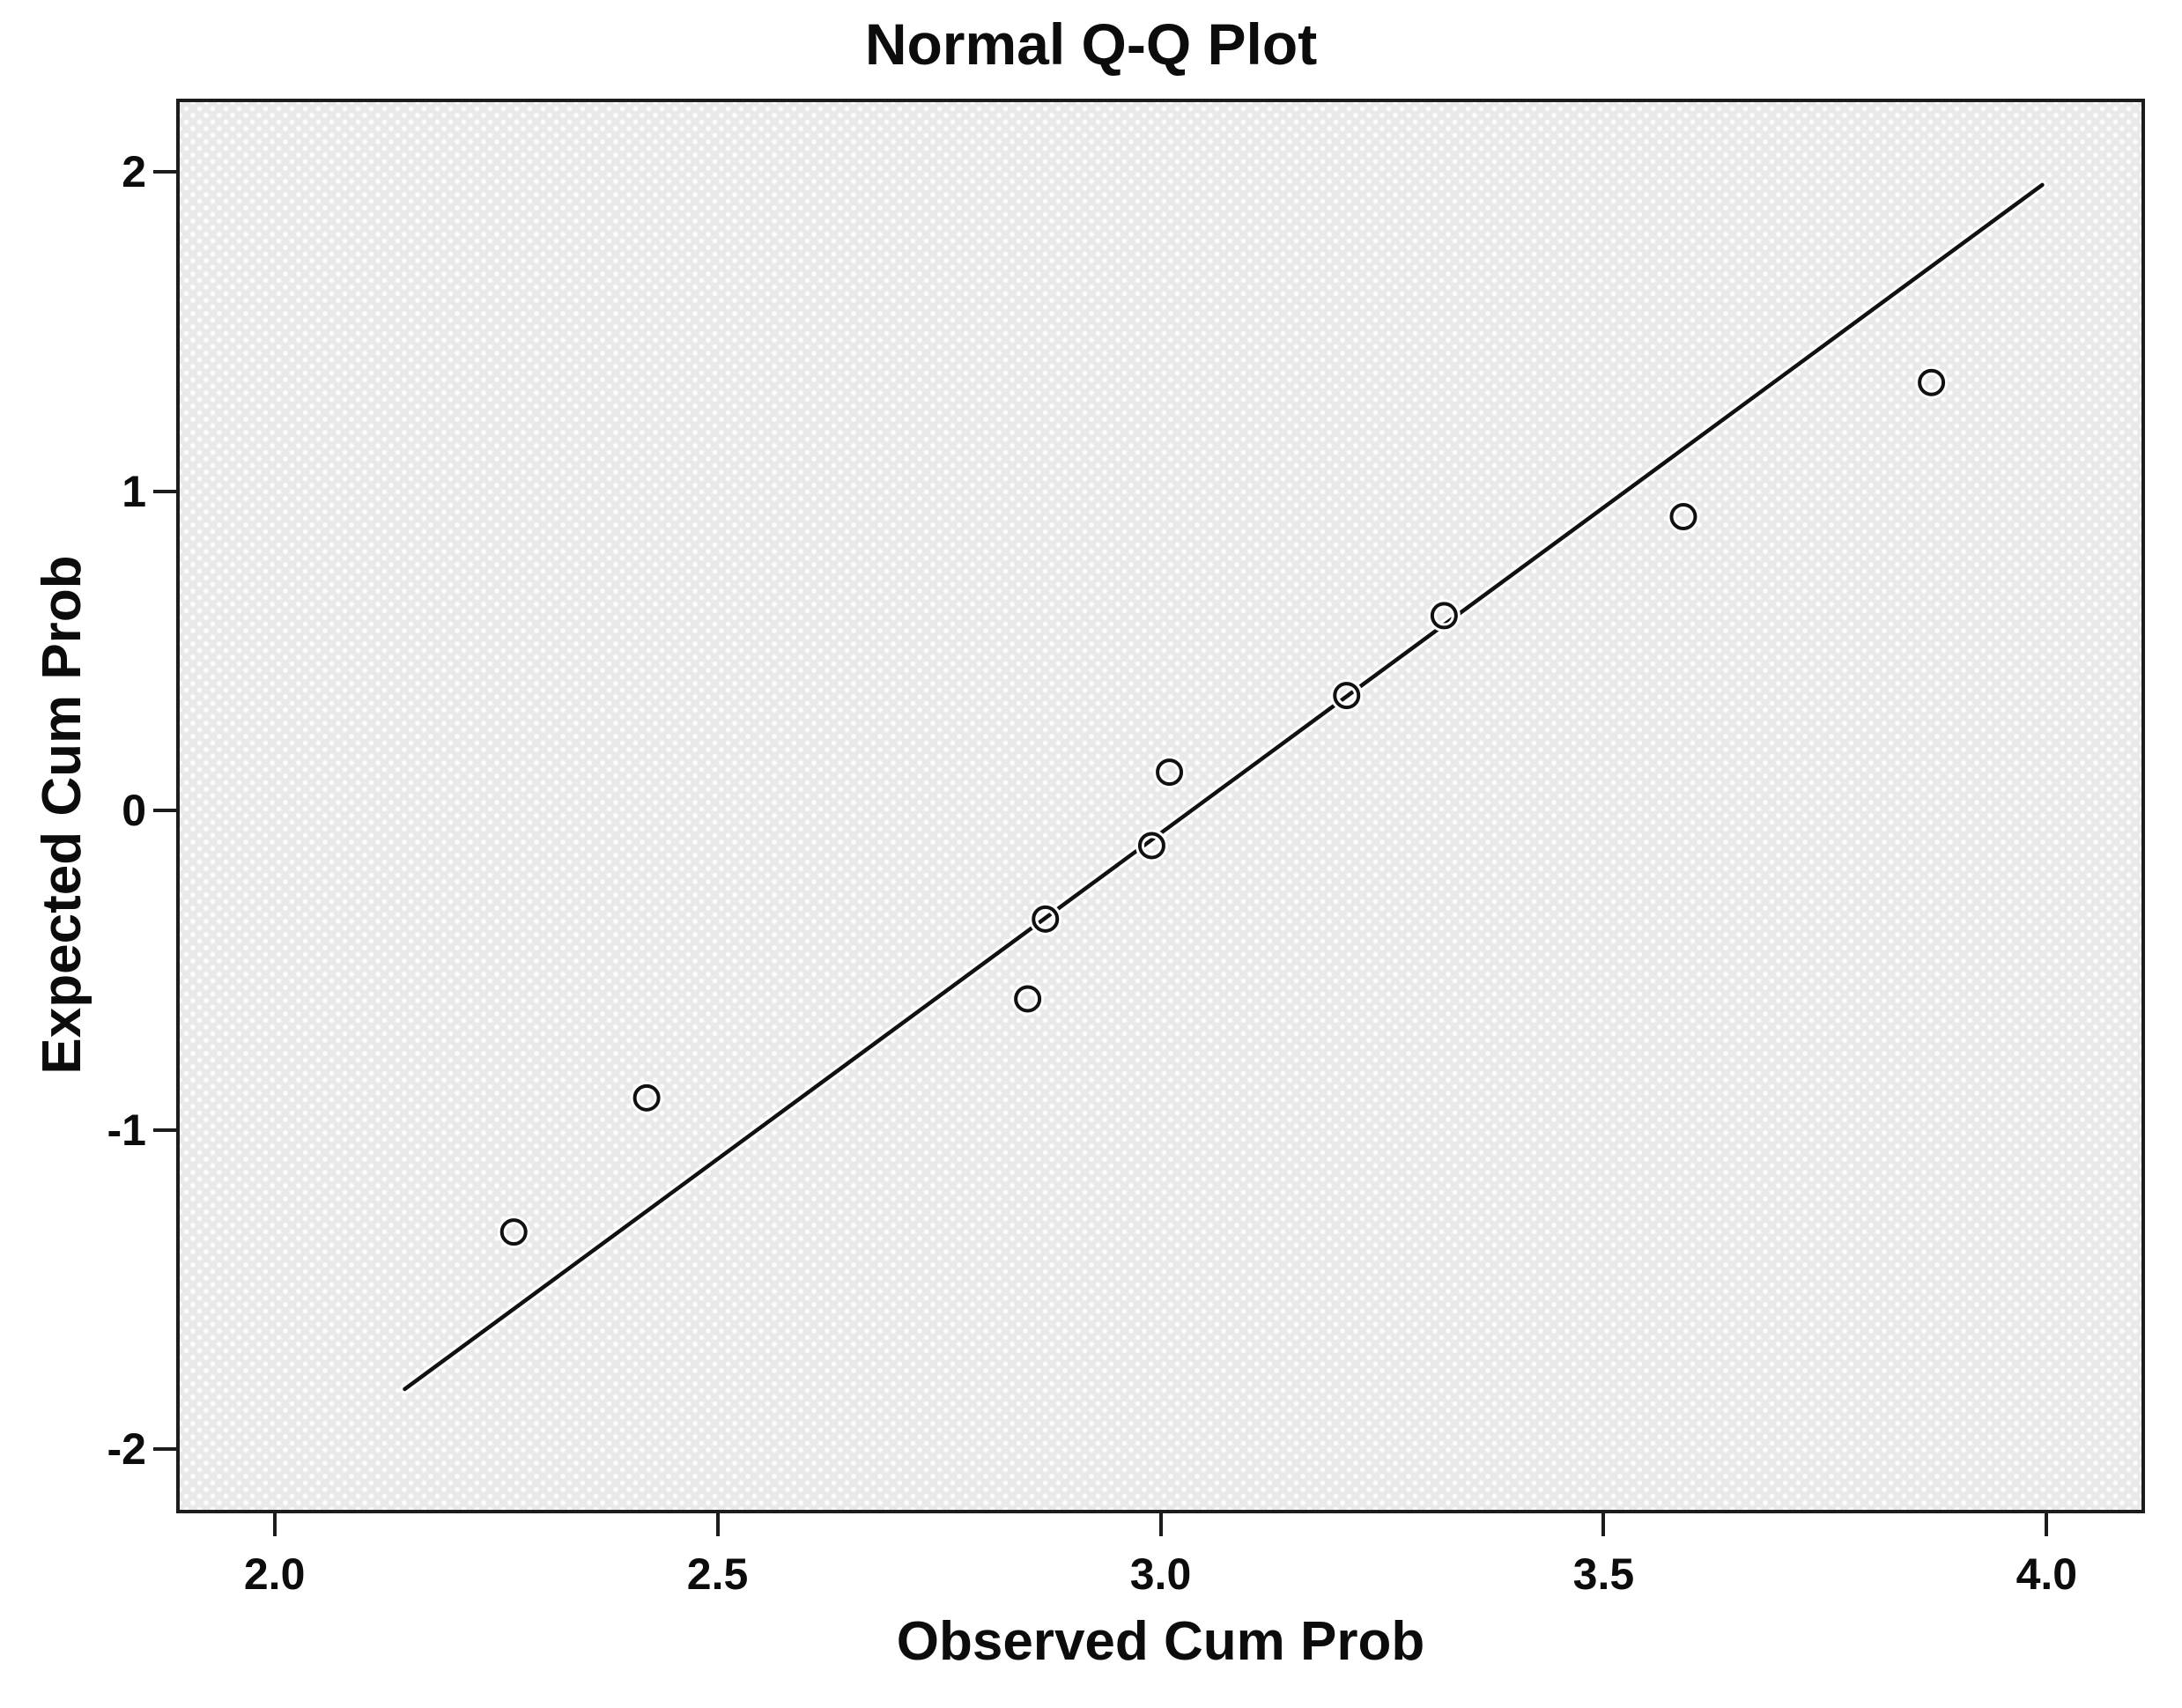 This screenshot has height=1708, width=2182. I want to click on y-tick-label: -2, so click(126, 1449).